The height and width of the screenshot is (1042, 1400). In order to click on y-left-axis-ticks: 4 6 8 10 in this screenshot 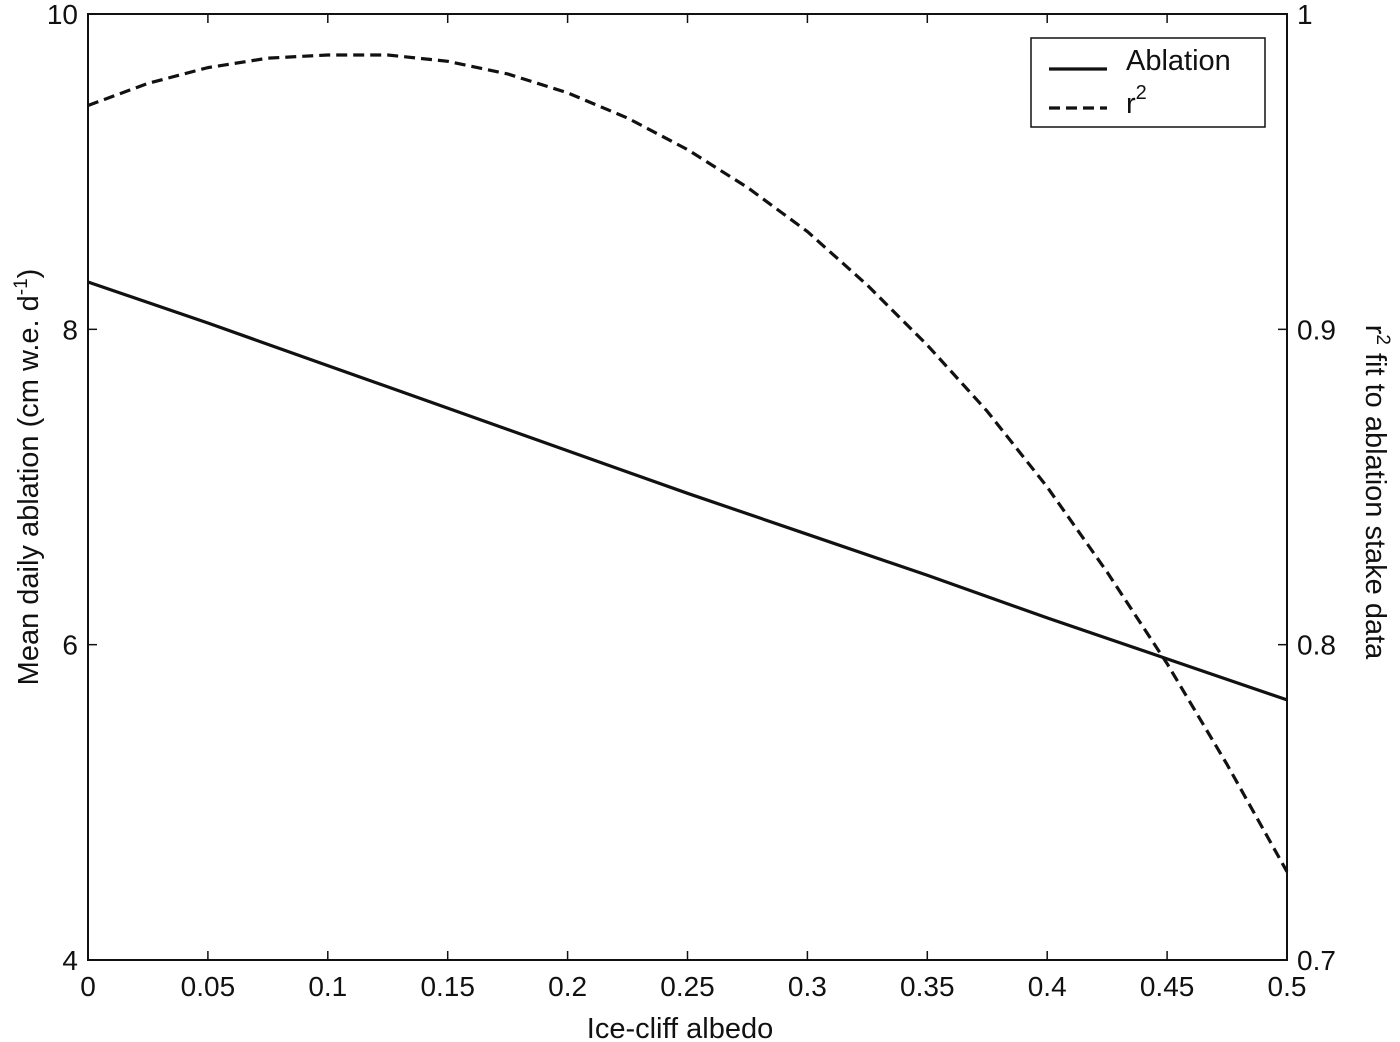, I will do `click(72, 488)`.